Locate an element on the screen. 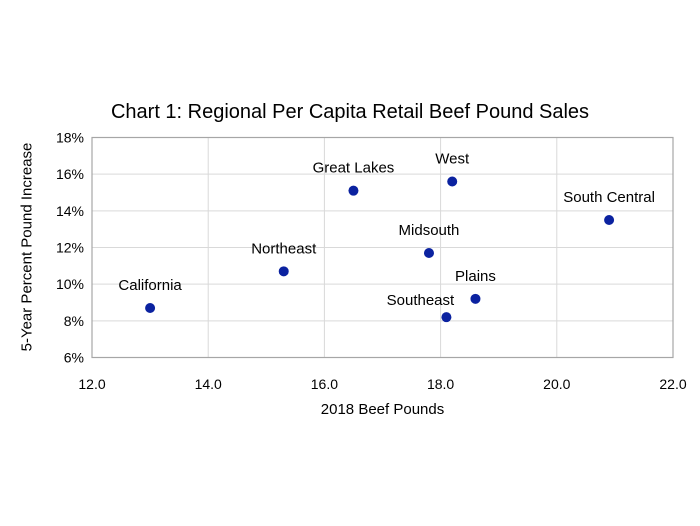 This screenshot has height=526, width=700. data-point-west is located at coordinates (452, 181).